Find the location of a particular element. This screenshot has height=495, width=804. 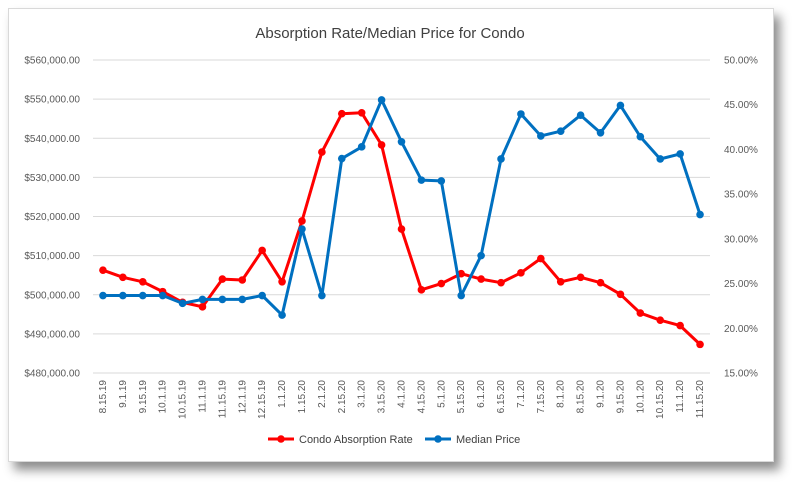

chart-title: Absorption Rate/Median Price for Condo is located at coordinates (389, 33).